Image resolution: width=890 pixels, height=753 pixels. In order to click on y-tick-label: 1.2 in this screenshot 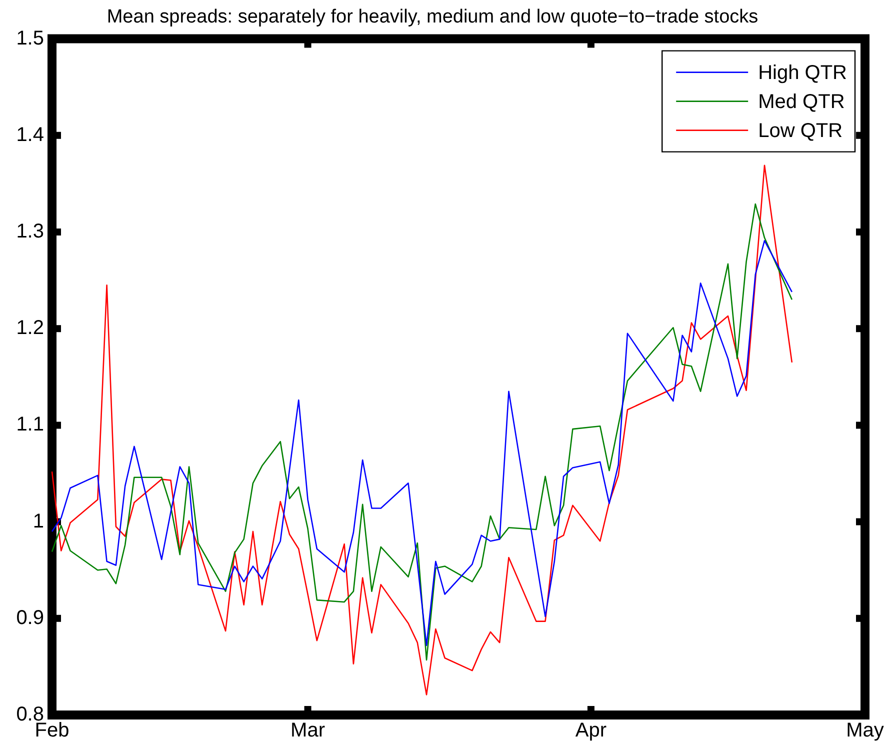, I will do `click(30, 328)`.